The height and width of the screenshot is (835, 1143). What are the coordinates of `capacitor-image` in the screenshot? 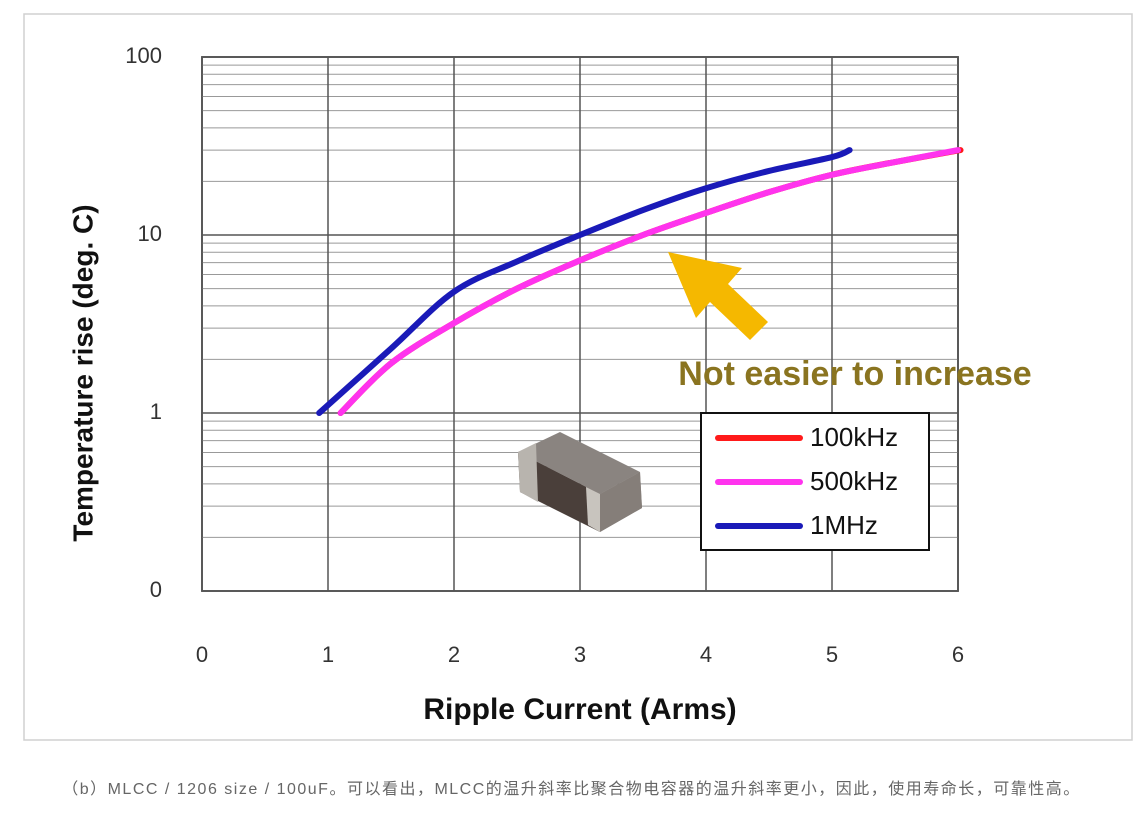 It's located at (580, 482).